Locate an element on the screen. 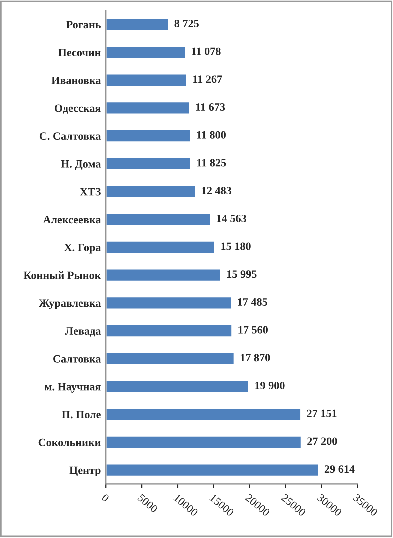 The width and height of the screenshot is (393, 538). x-tick-label: 0 is located at coordinates (105, 498).